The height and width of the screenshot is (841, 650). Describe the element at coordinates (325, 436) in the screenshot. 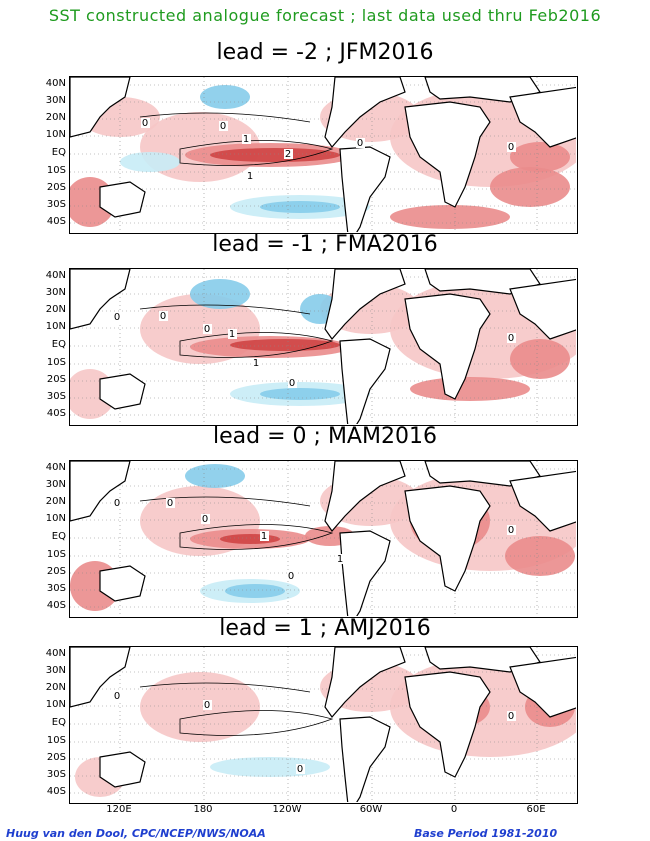

I see `panel-title-3: lead = 0 ; MAM2016` at that location.